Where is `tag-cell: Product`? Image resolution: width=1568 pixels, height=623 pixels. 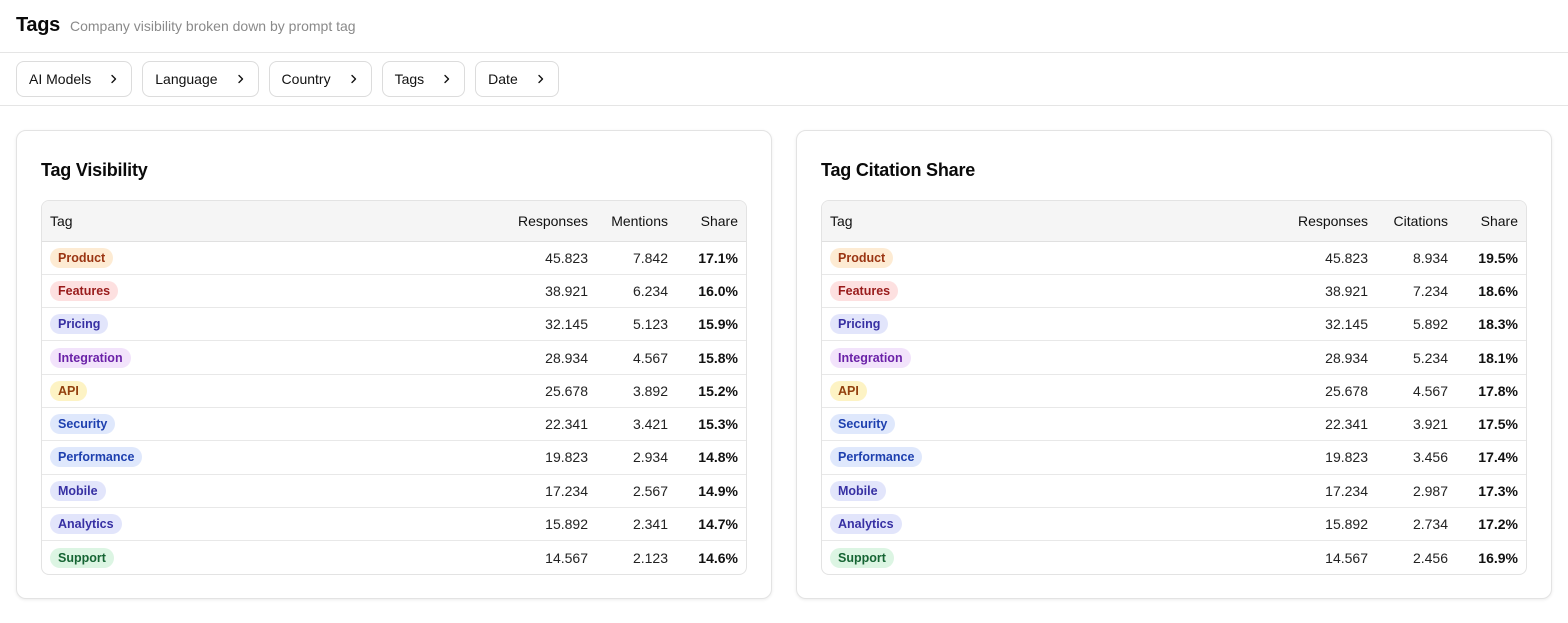 tag-cell: Product is located at coordinates (1049, 257).